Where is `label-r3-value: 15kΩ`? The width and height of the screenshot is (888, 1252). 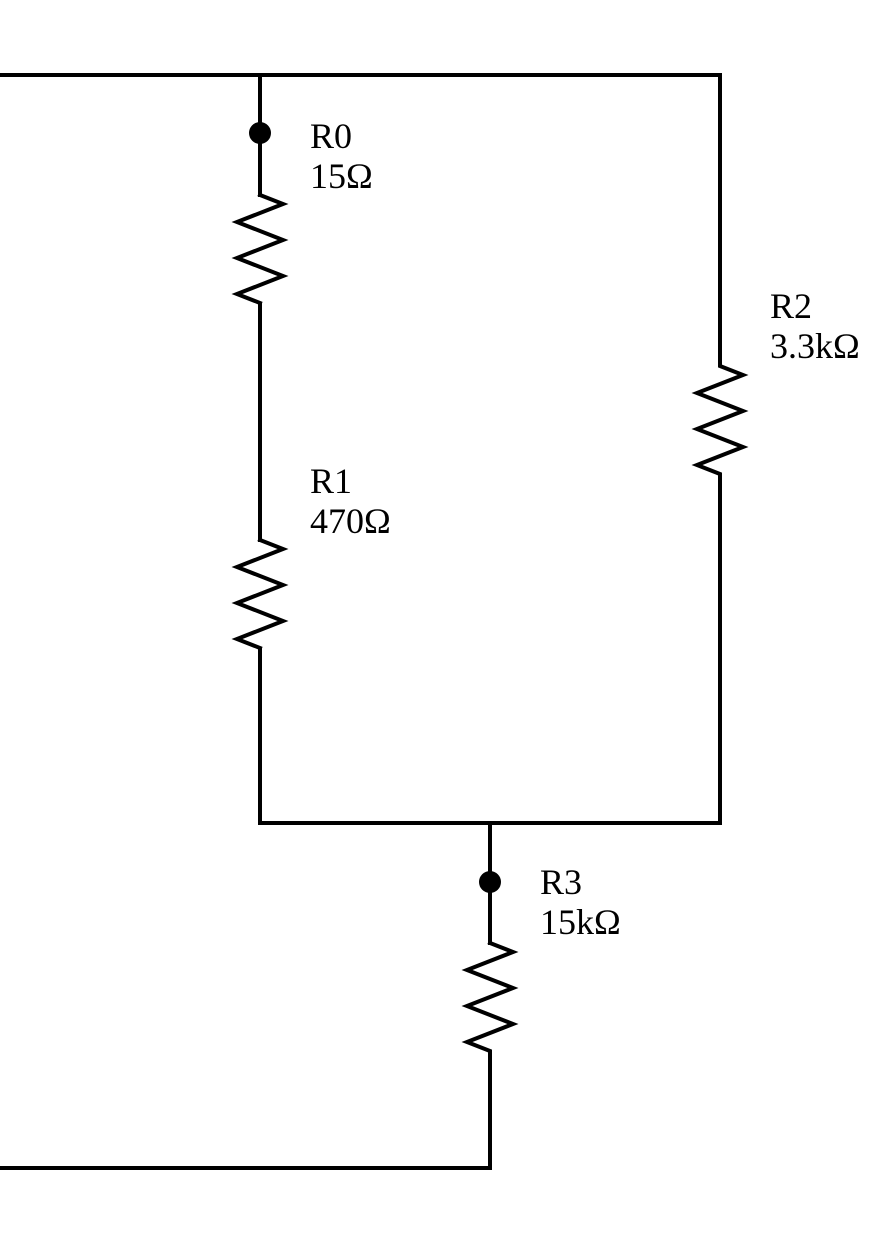
label-r3-value: 15kΩ is located at coordinates (580, 922).